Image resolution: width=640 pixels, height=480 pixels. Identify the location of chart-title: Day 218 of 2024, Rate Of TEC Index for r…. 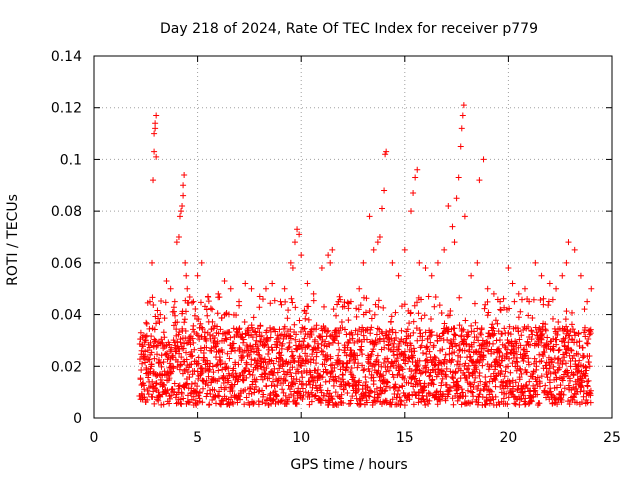
(349, 29).